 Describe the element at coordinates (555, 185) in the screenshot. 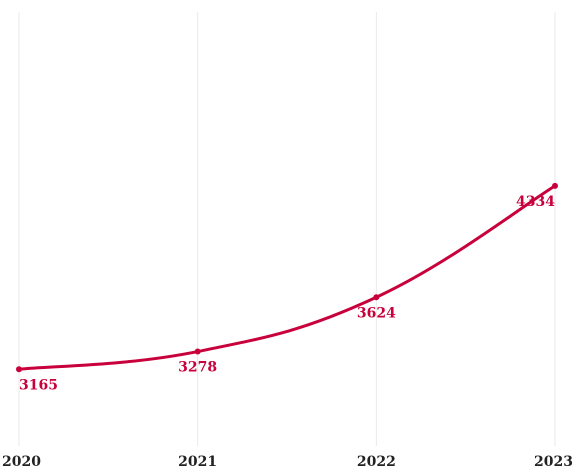

I see `data-point-2023` at that location.